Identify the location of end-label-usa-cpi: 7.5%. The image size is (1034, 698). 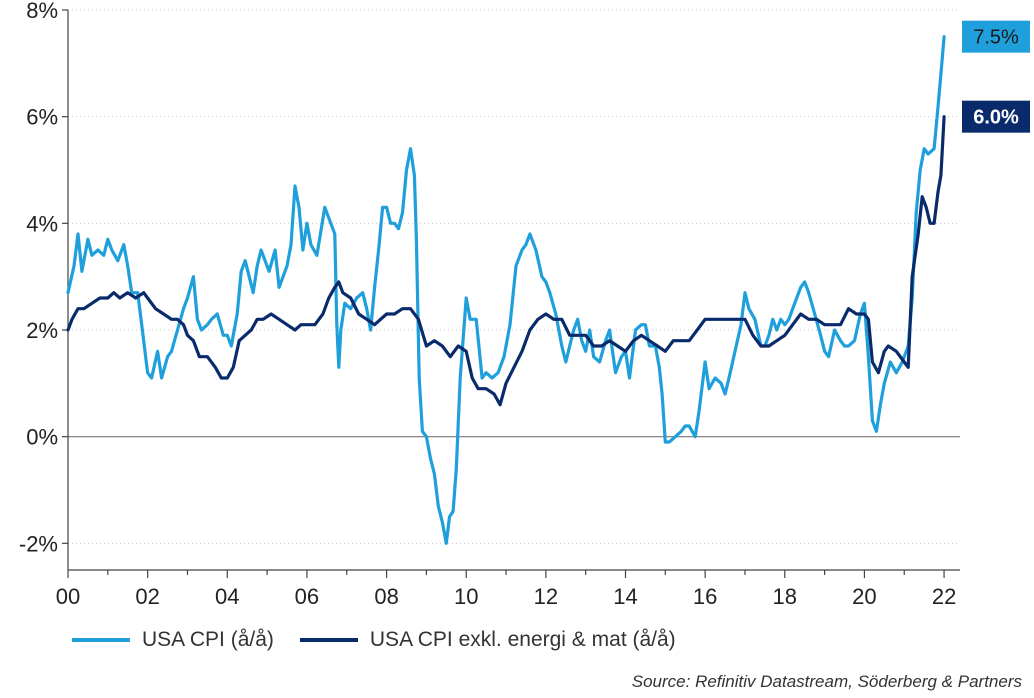
(996, 38).